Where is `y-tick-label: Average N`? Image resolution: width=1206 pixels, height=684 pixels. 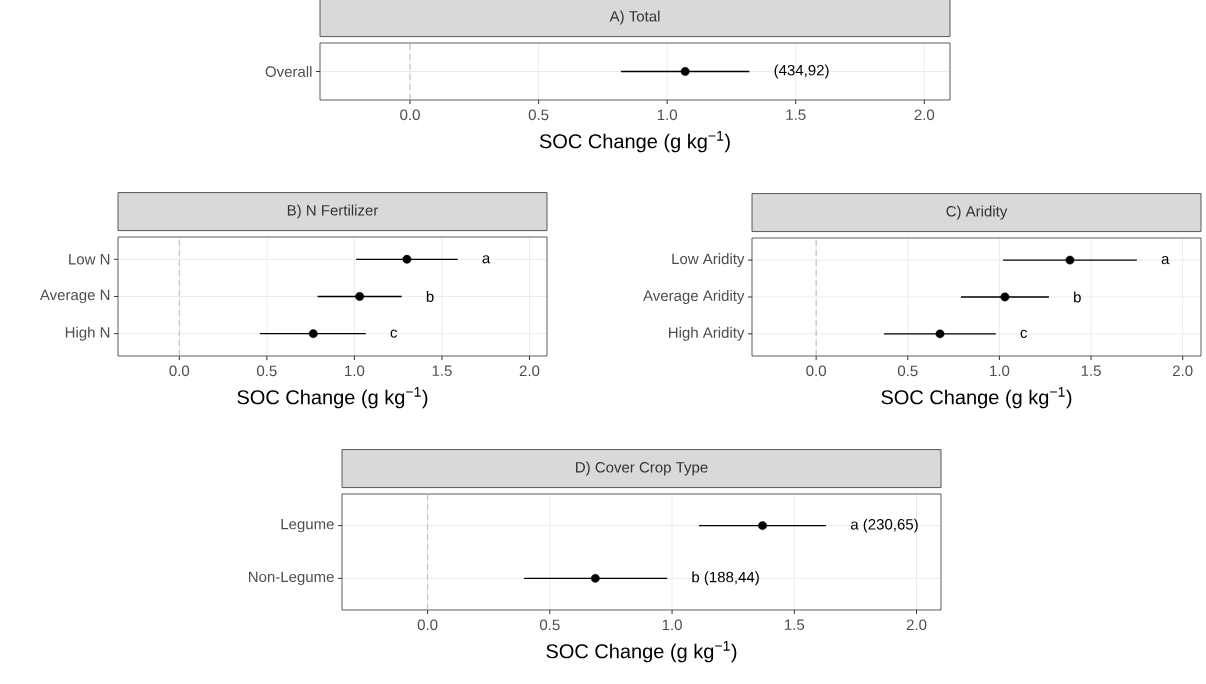
y-tick-label: Average N is located at coordinates (74, 296).